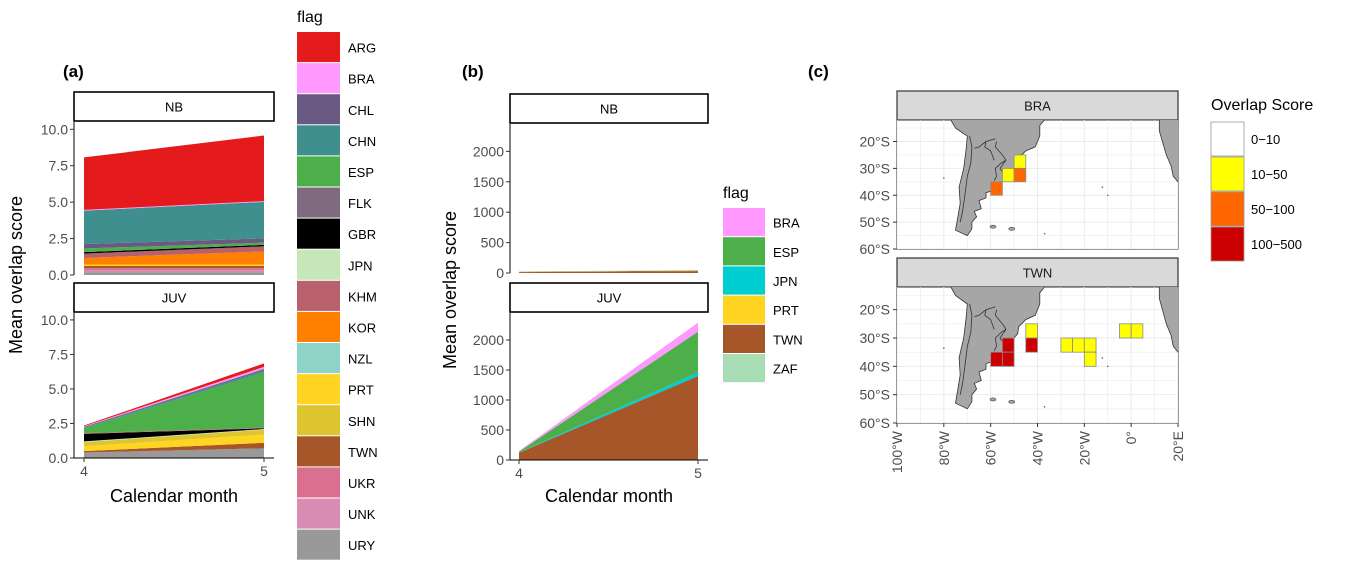  I want to click on legend-label: JPN, so click(360, 265).